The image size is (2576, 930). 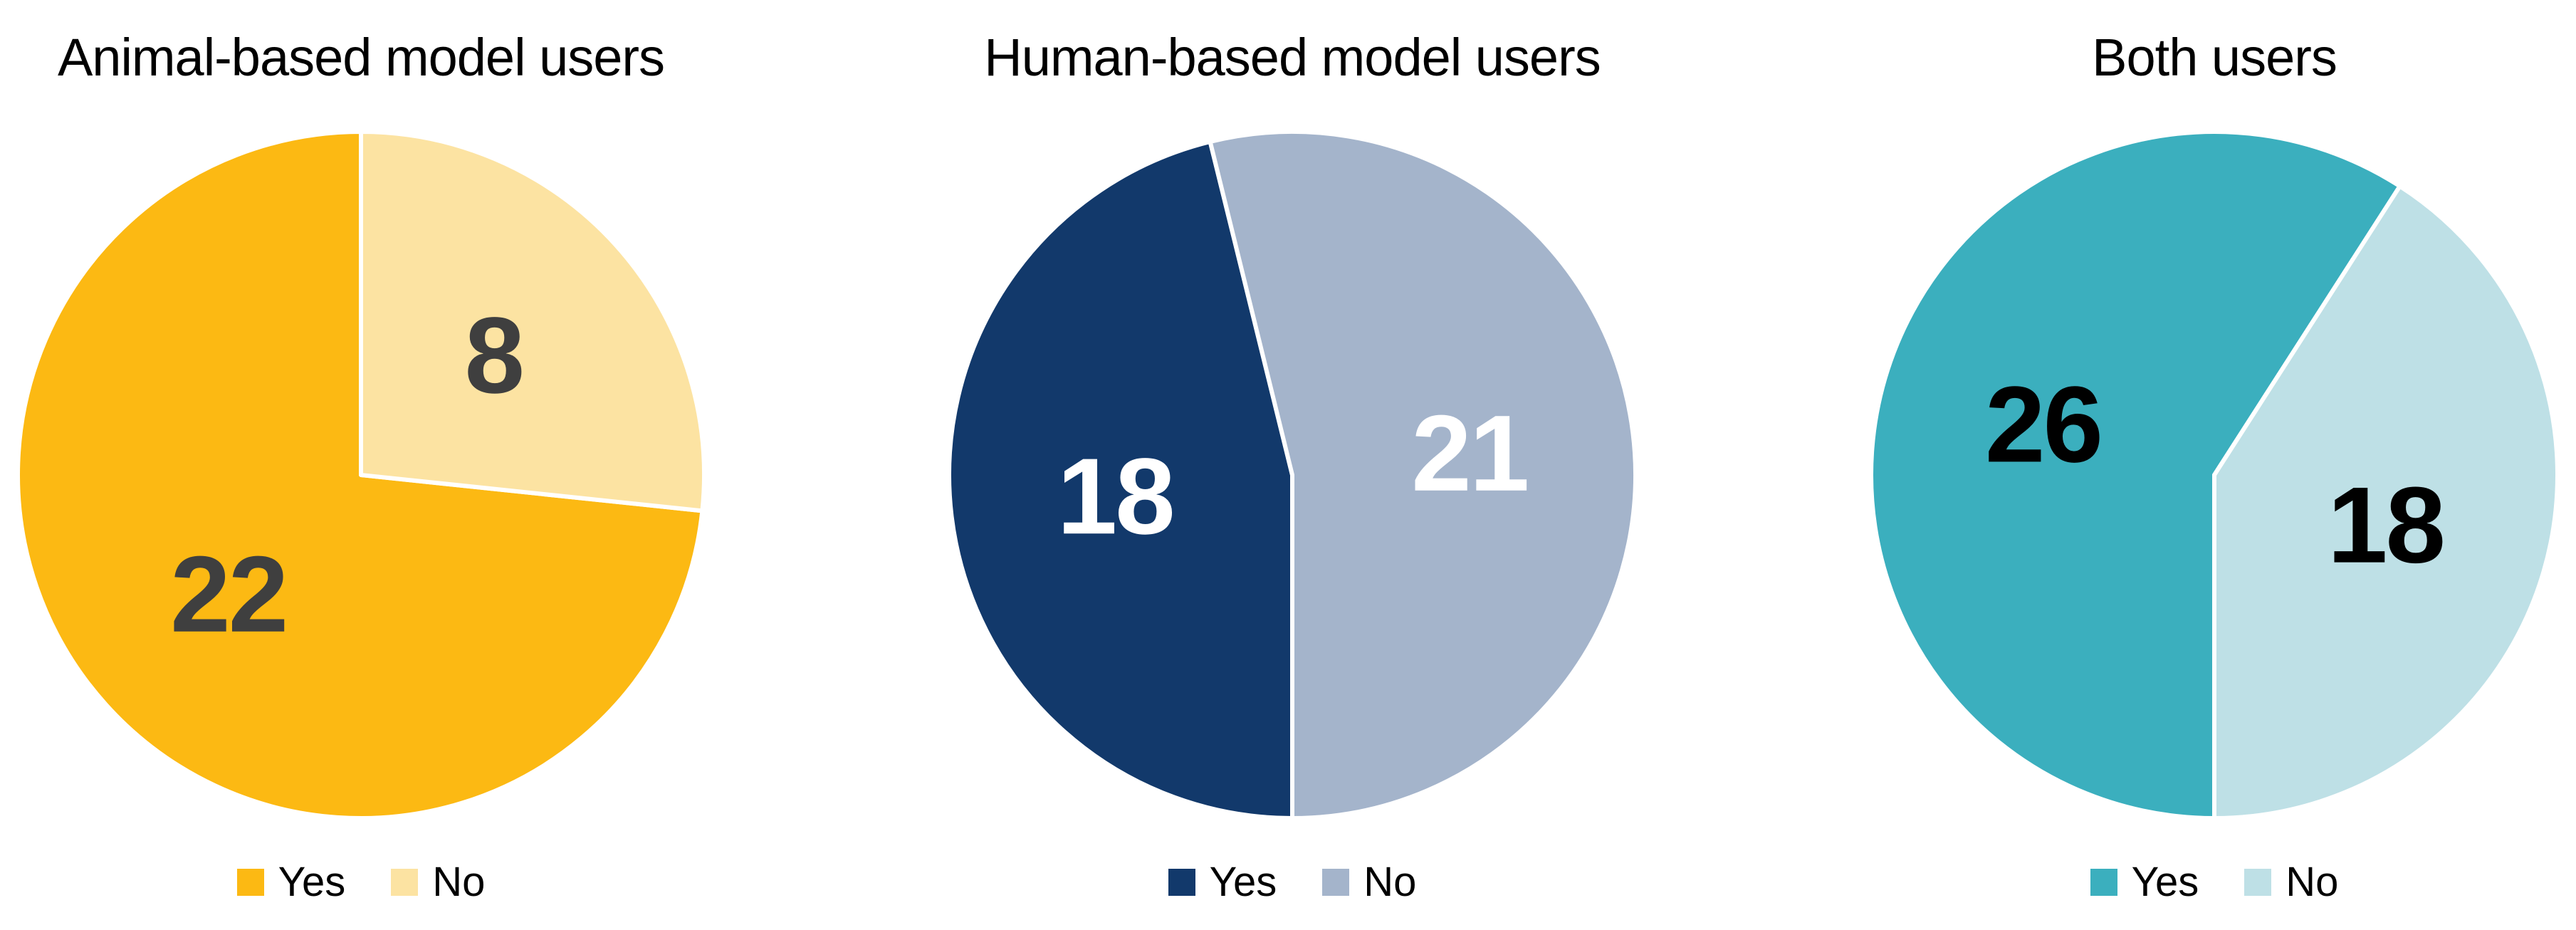 I want to click on chart-title: Human-based model users, so click(x=1292, y=57).